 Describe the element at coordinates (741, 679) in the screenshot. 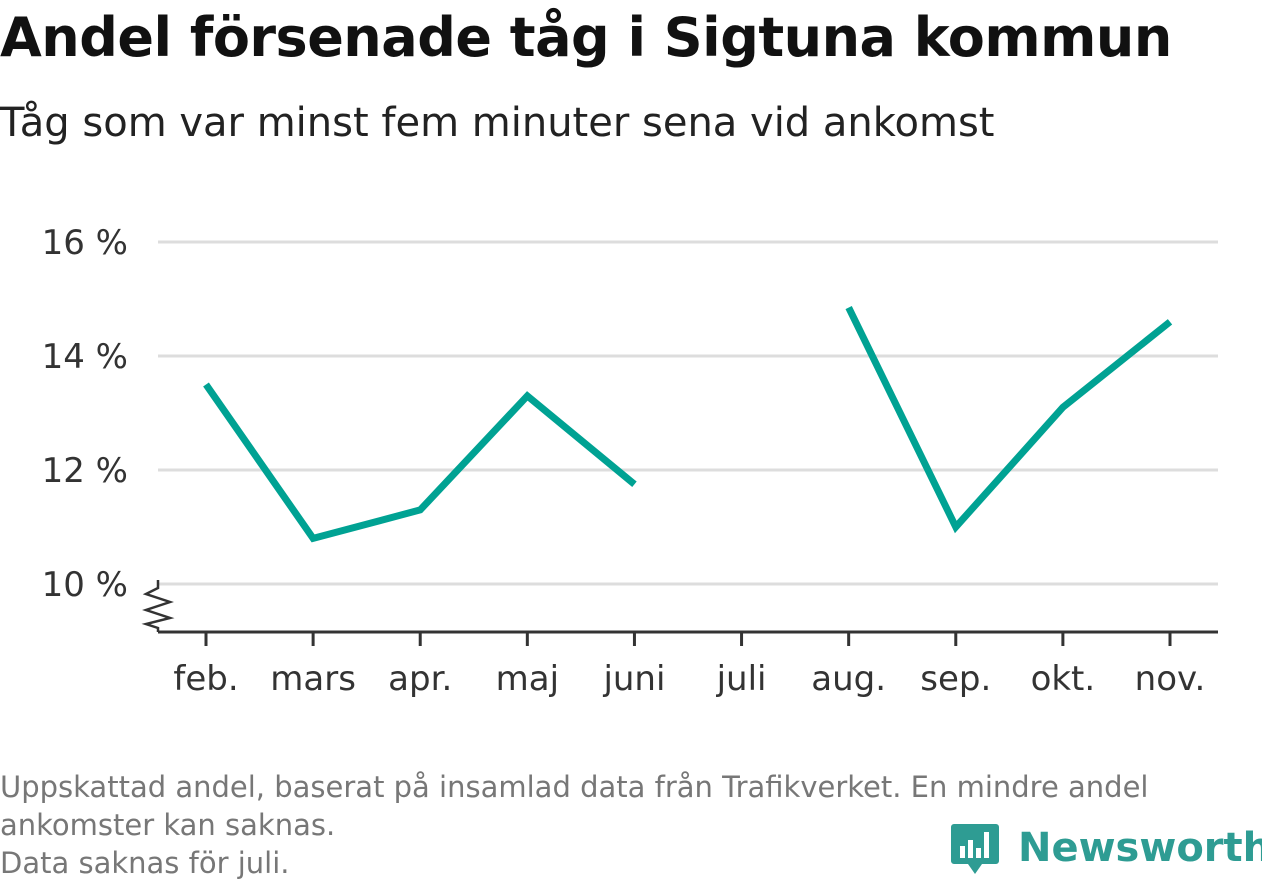

I see `x-tick-label: juli` at that location.